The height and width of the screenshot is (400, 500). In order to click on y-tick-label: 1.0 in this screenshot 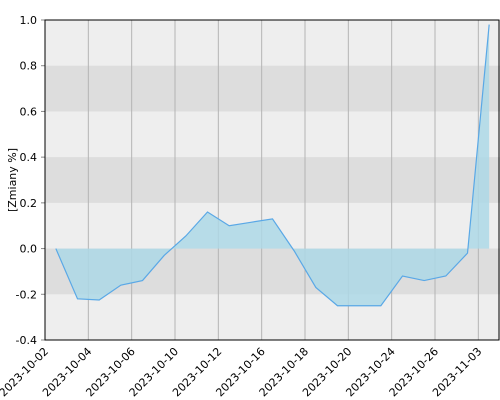, I will do `click(29, 20)`.